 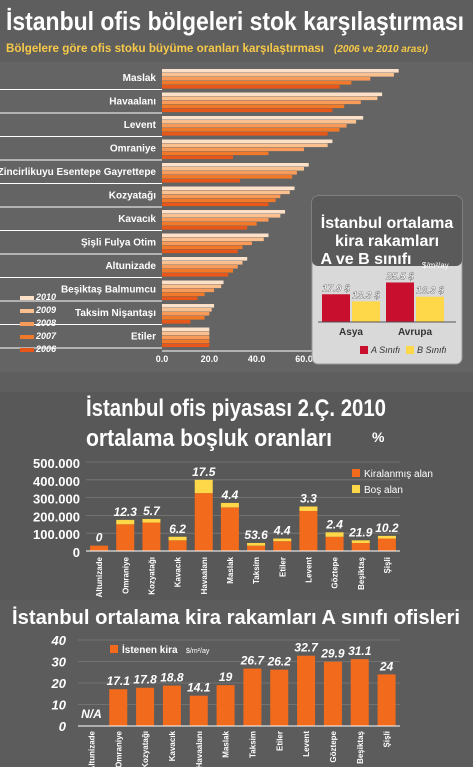 I want to click on bar-vacancy-label: 5.7, so click(x=152, y=511).